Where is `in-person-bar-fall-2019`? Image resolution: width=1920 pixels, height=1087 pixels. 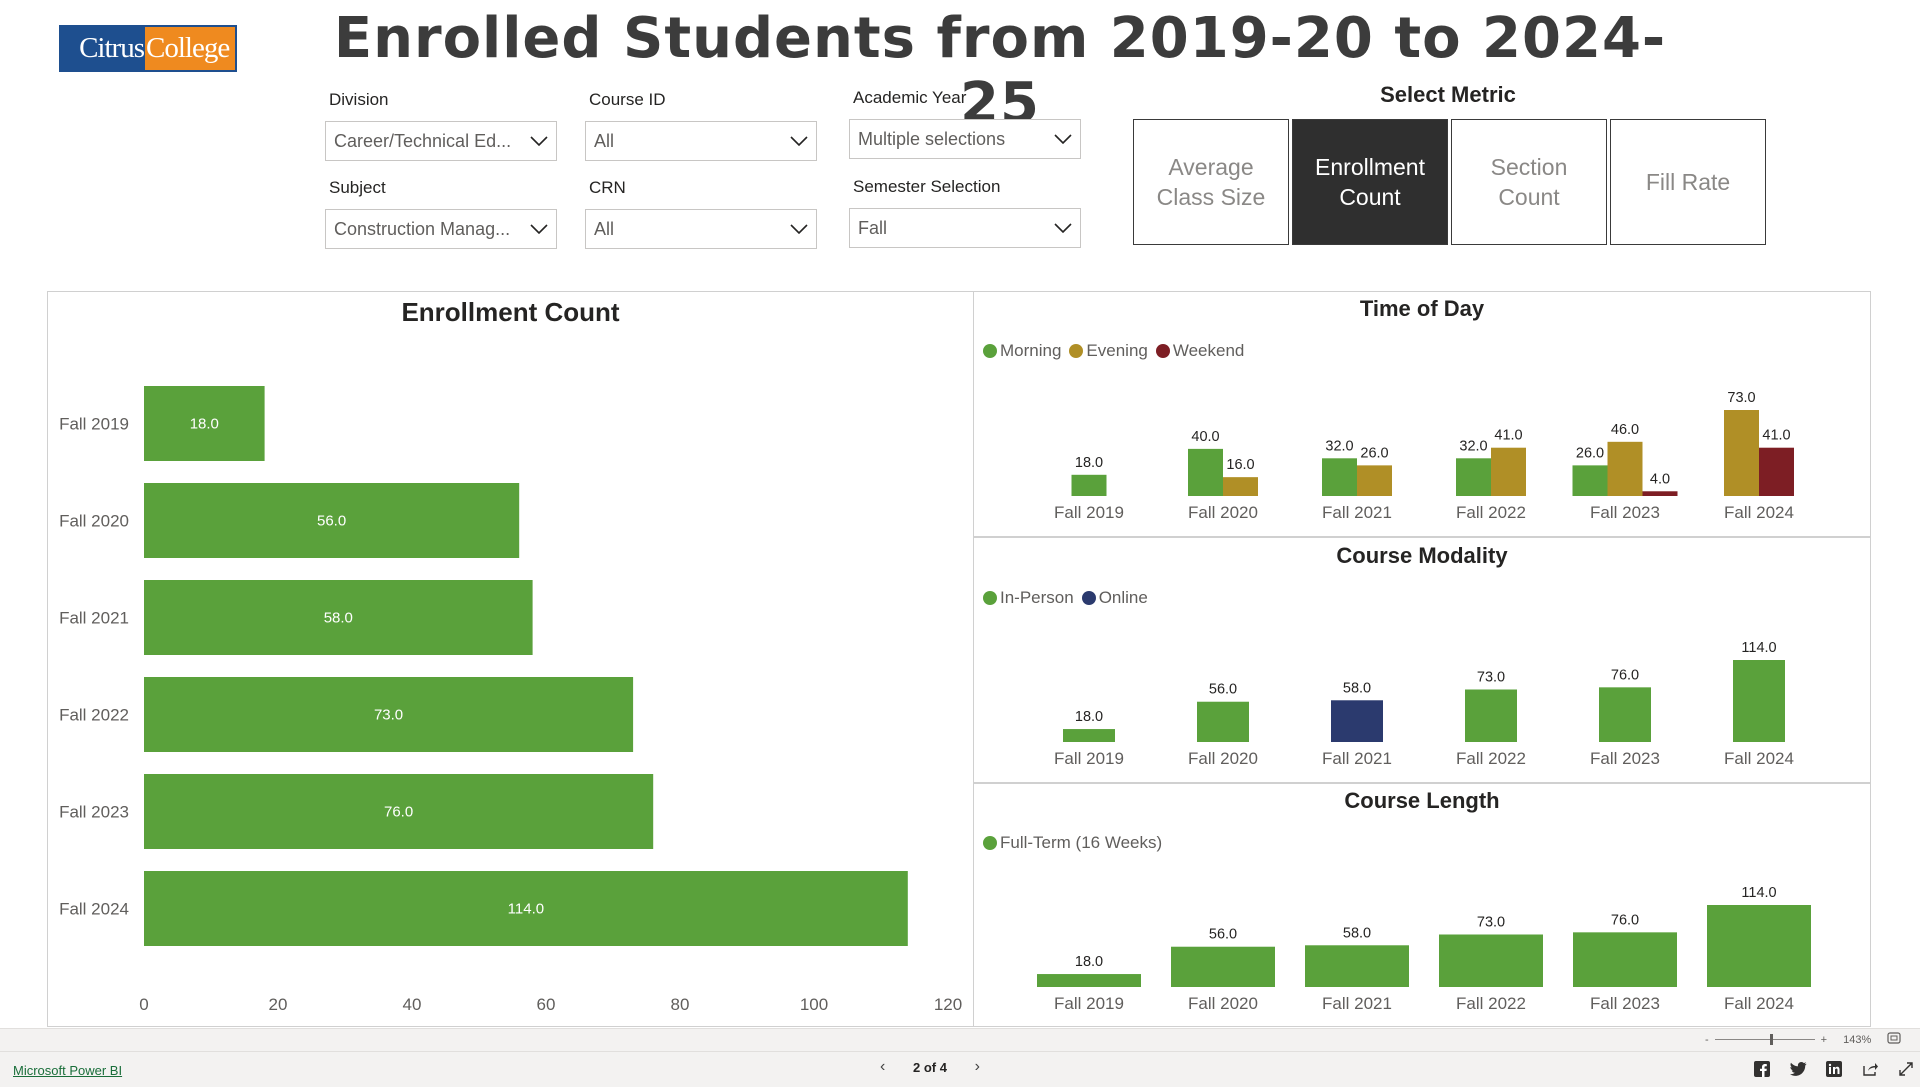
in-person-bar-fall-2019 is located at coordinates (1089, 735).